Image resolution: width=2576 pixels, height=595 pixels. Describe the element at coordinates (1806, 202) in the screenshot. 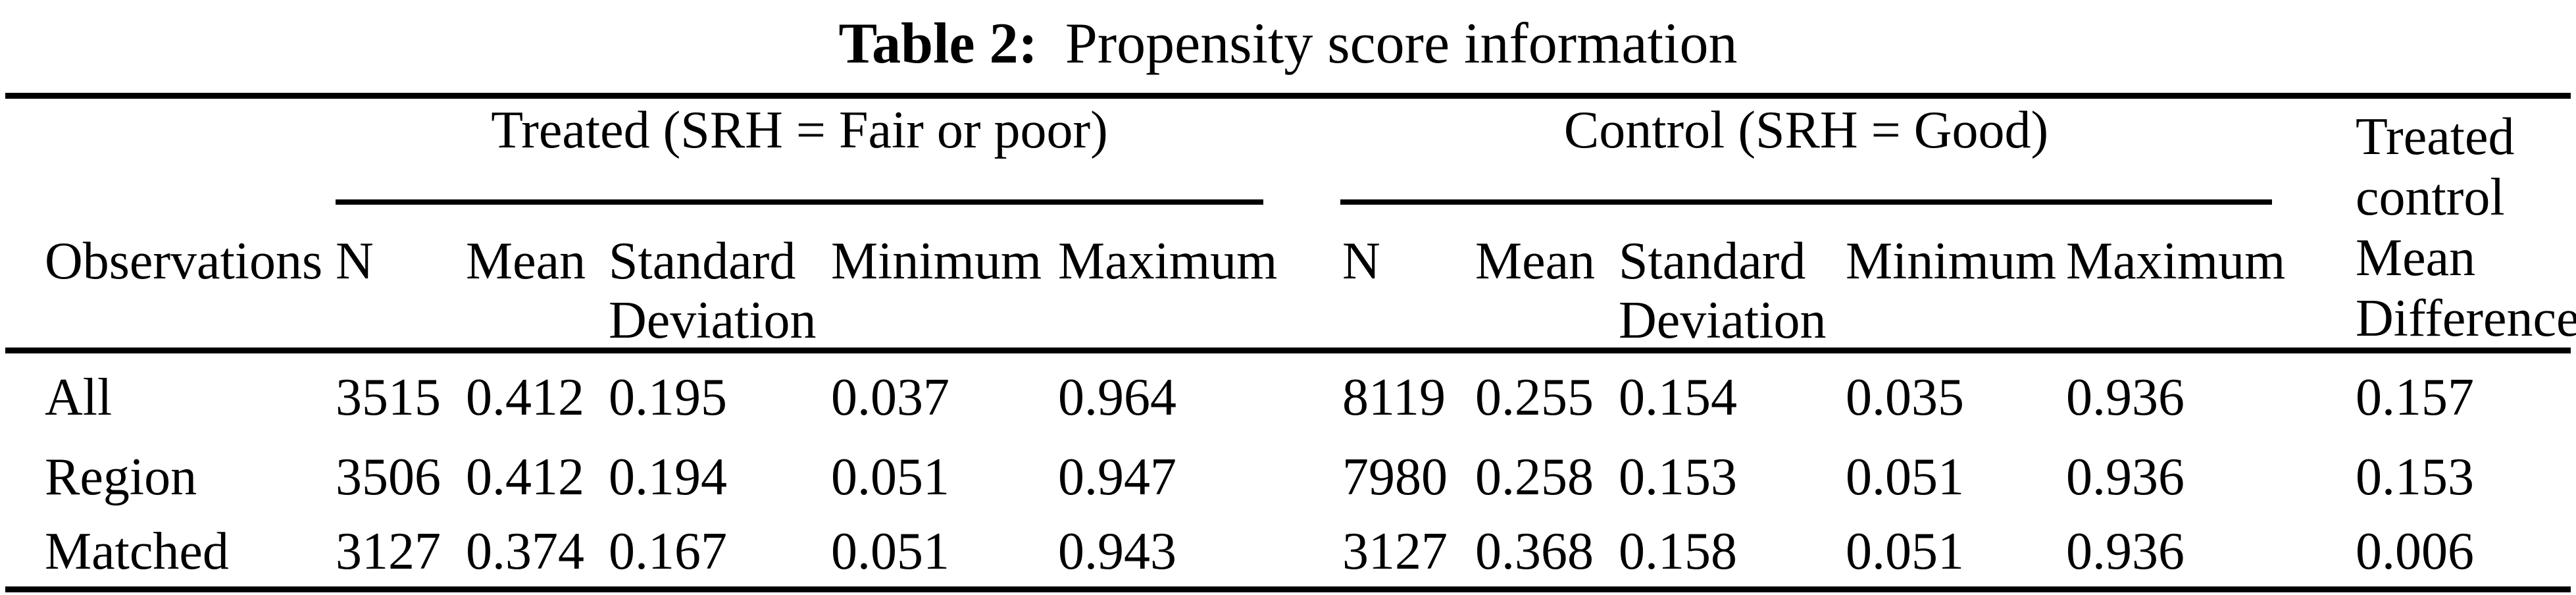

I see `control-group-underline` at that location.